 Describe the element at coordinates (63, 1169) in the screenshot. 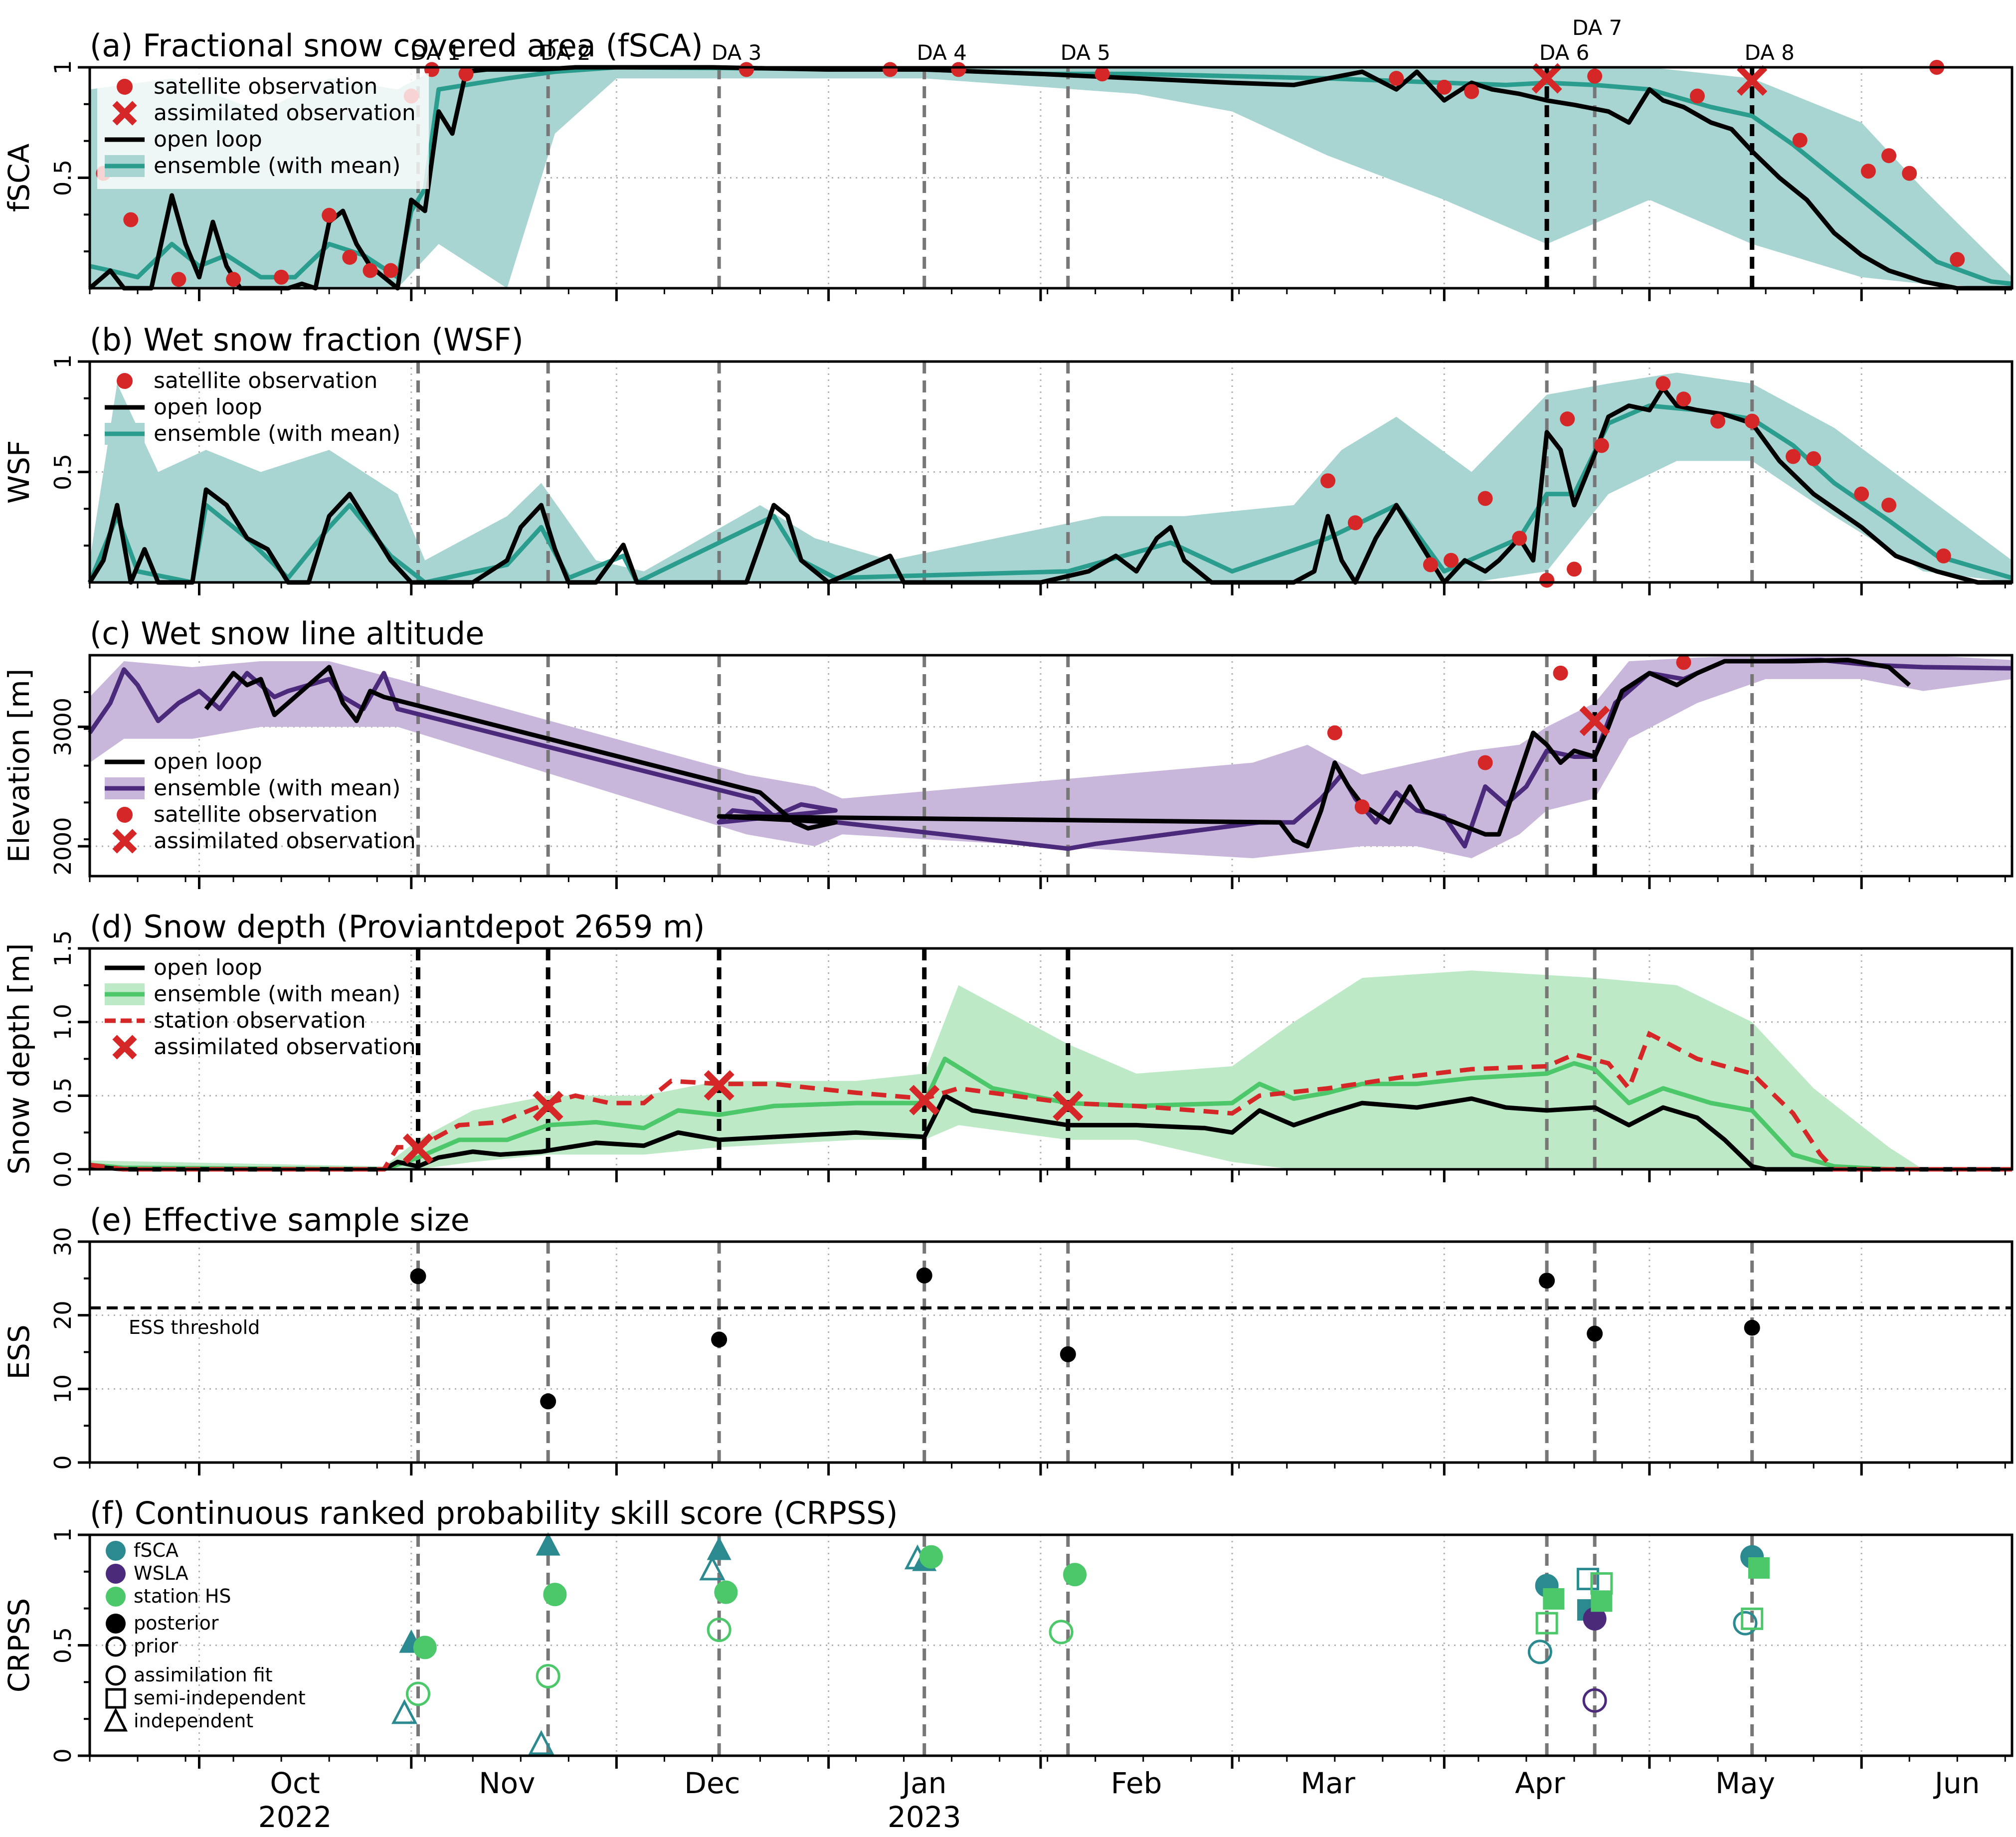

I see `y-tick-label: 0.0` at that location.